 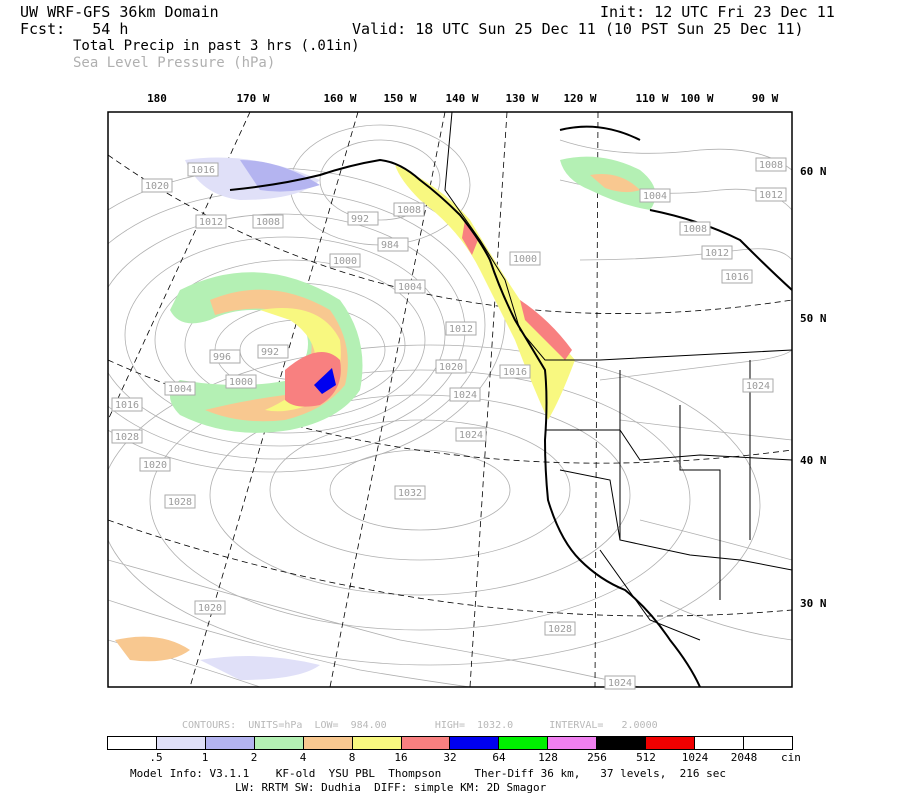 I want to click on init-time: Init: 12 UTC Fri 23 Dec 11, so click(x=717, y=12).